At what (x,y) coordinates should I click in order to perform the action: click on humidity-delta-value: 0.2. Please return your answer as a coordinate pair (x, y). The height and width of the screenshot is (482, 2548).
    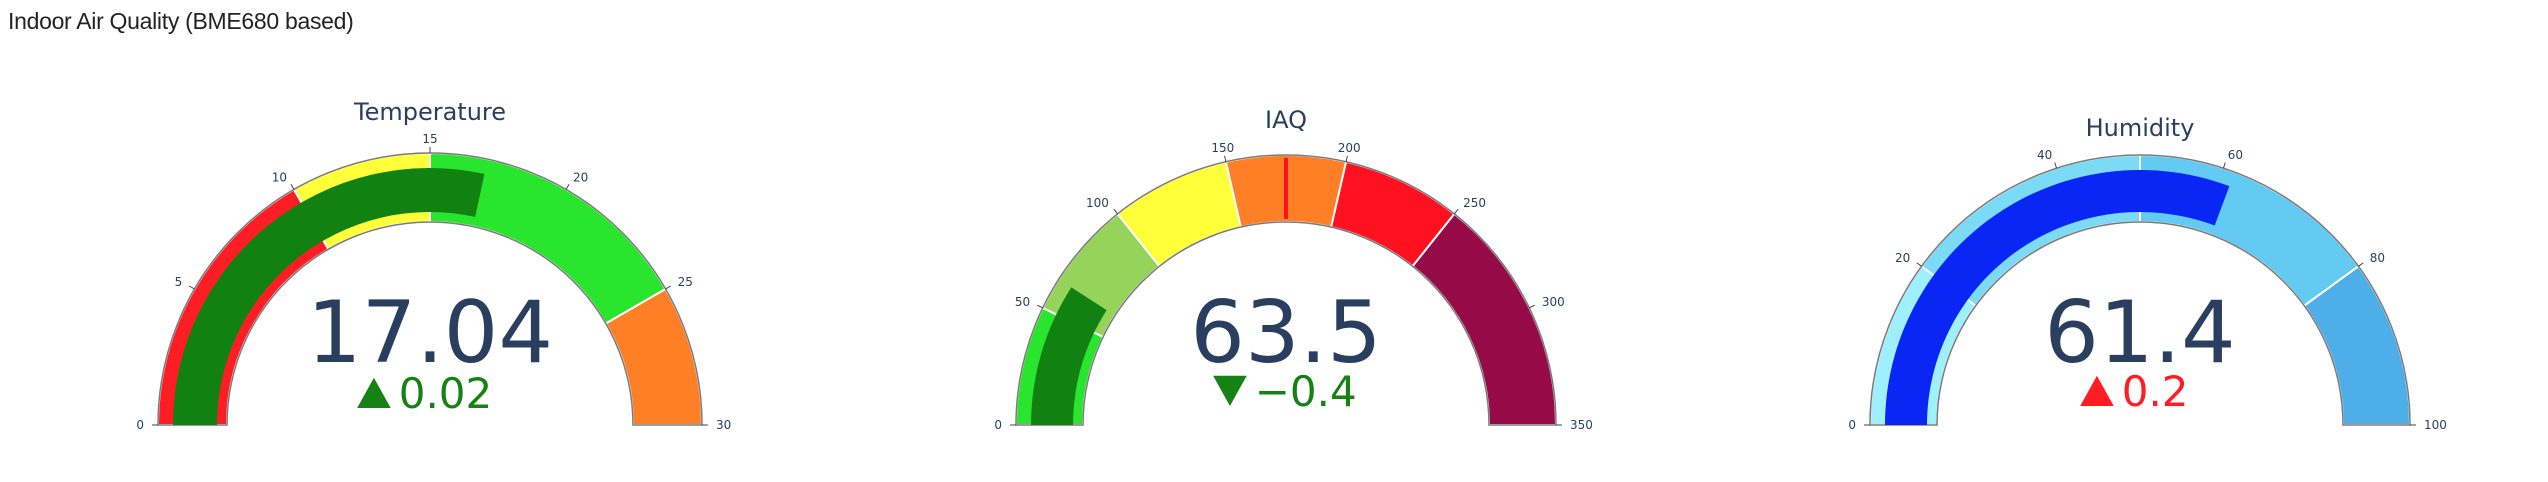
    Looking at the image, I should click on (2155, 391).